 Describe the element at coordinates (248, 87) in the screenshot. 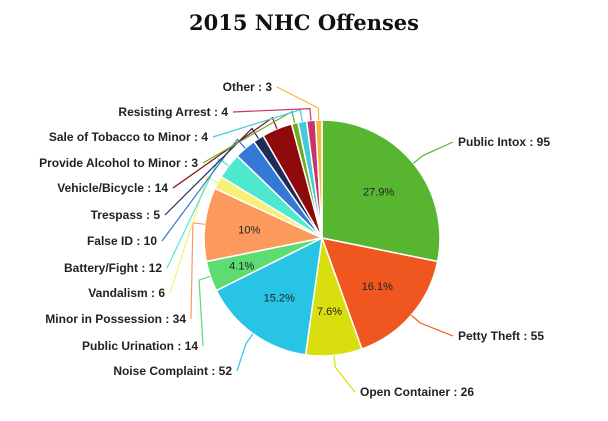

I see `label-other: Other : 3` at that location.